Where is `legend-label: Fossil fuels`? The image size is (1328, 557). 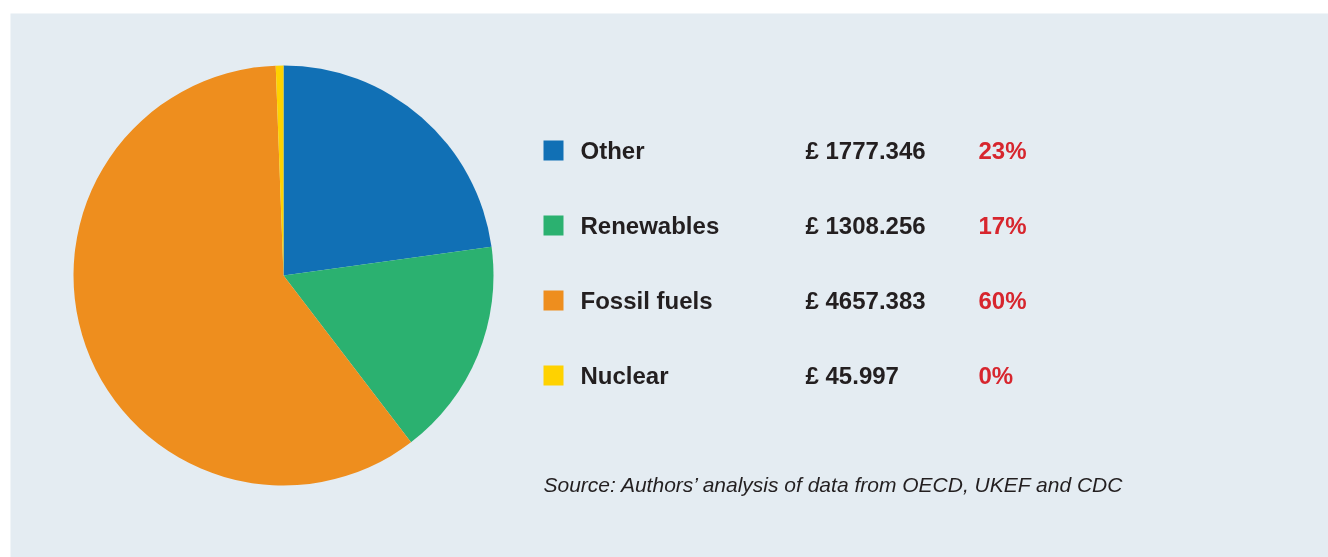 legend-label: Fossil fuels is located at coordinates (646, 300).